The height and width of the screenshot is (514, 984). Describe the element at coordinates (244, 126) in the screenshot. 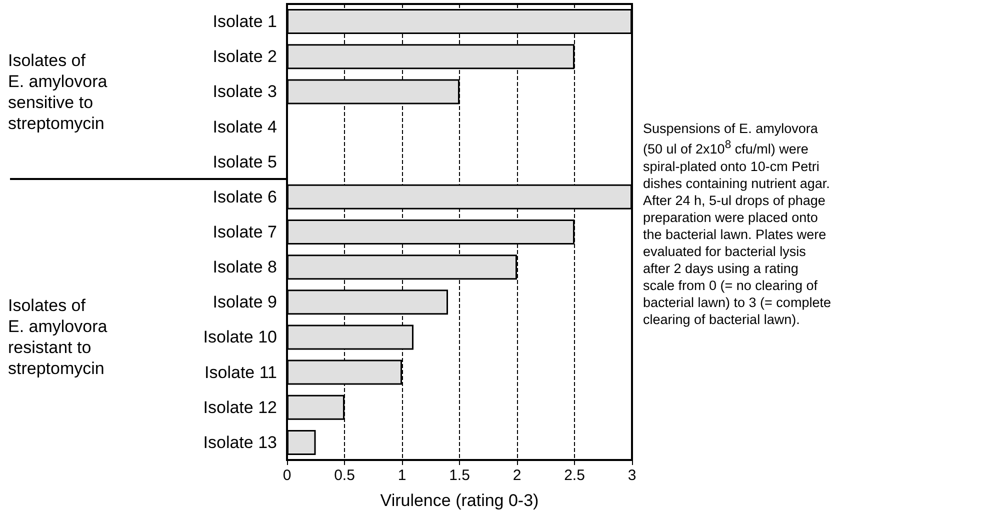

I see `y-tick-label: Isolate 4` at that location.